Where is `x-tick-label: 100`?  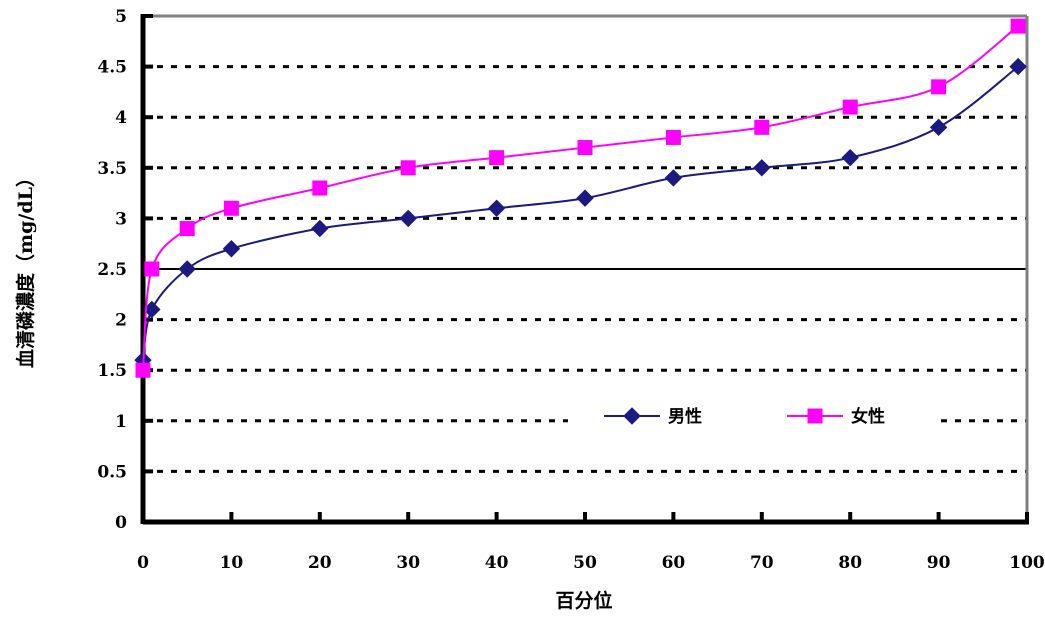
x-tick-label: 100 is located at coordinates (1027, 563).